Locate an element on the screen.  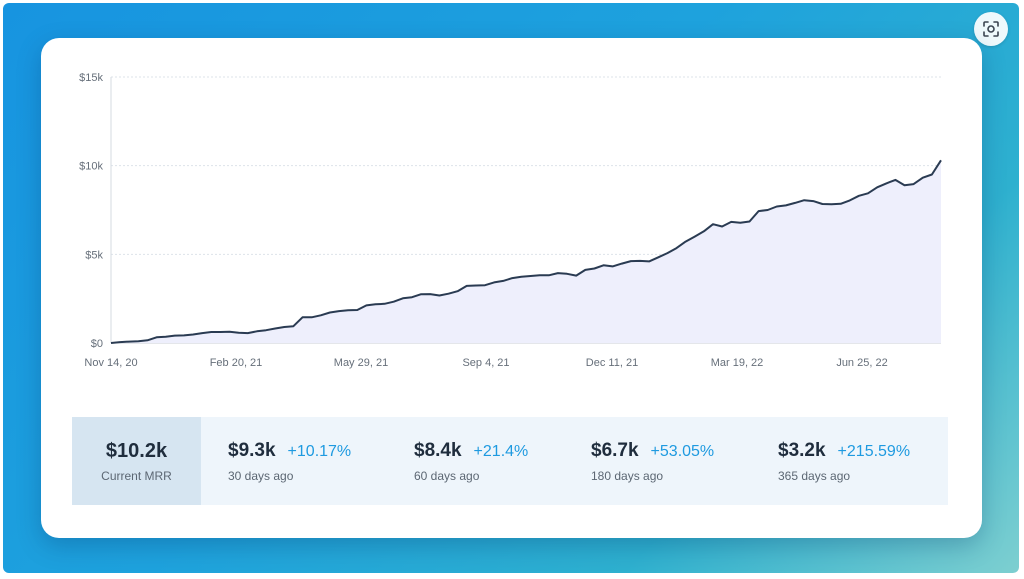
x-tick-label: Jun 25, 22 is located at coordinates (861, 363).